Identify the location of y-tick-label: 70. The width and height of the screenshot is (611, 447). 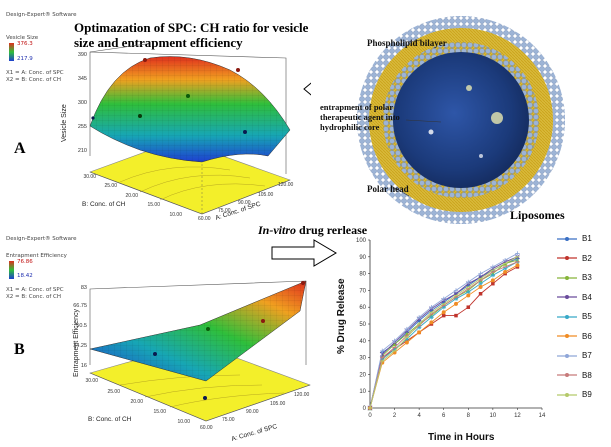
(362, 291).